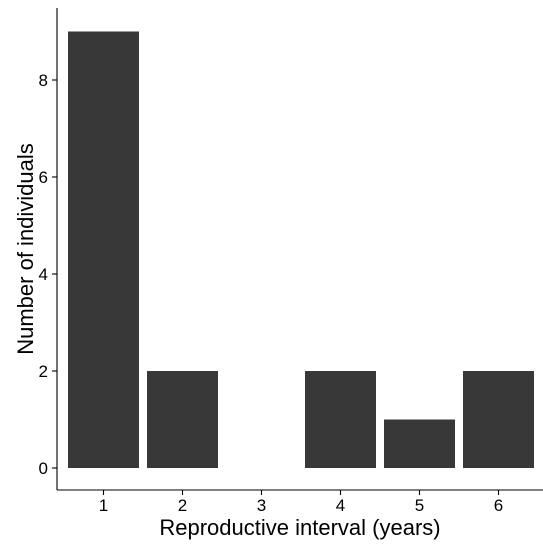 The width and height of the screenshot is (543, 544). I want to click on x-tick-label-4: 4, so click(340, 505).